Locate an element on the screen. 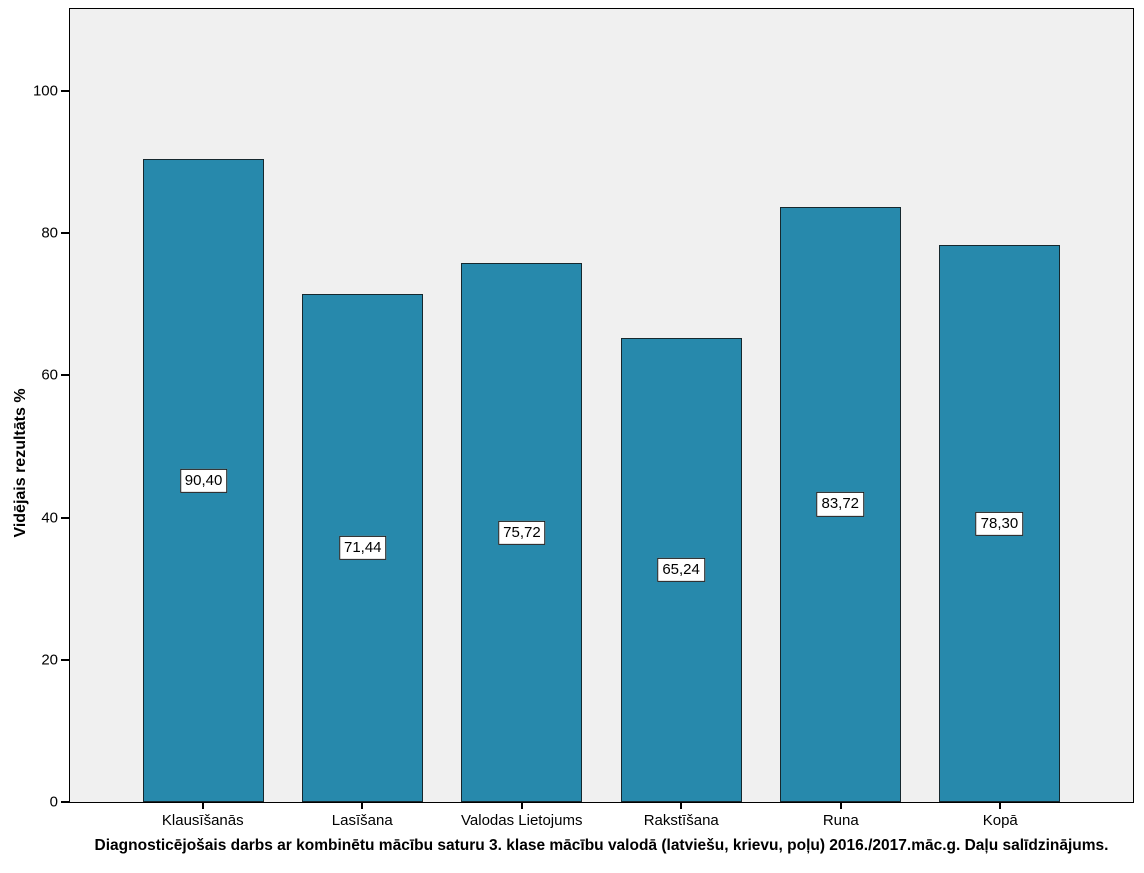  y-tick-label: 100 is located at coordinates (45, 91).